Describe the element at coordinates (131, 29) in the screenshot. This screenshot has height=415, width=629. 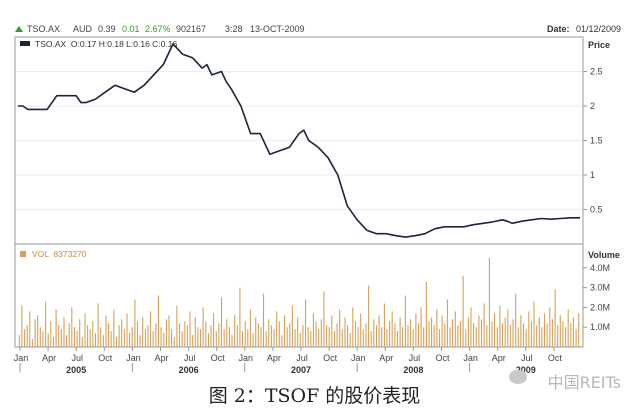
I see `header-change: 0.01` at that location.